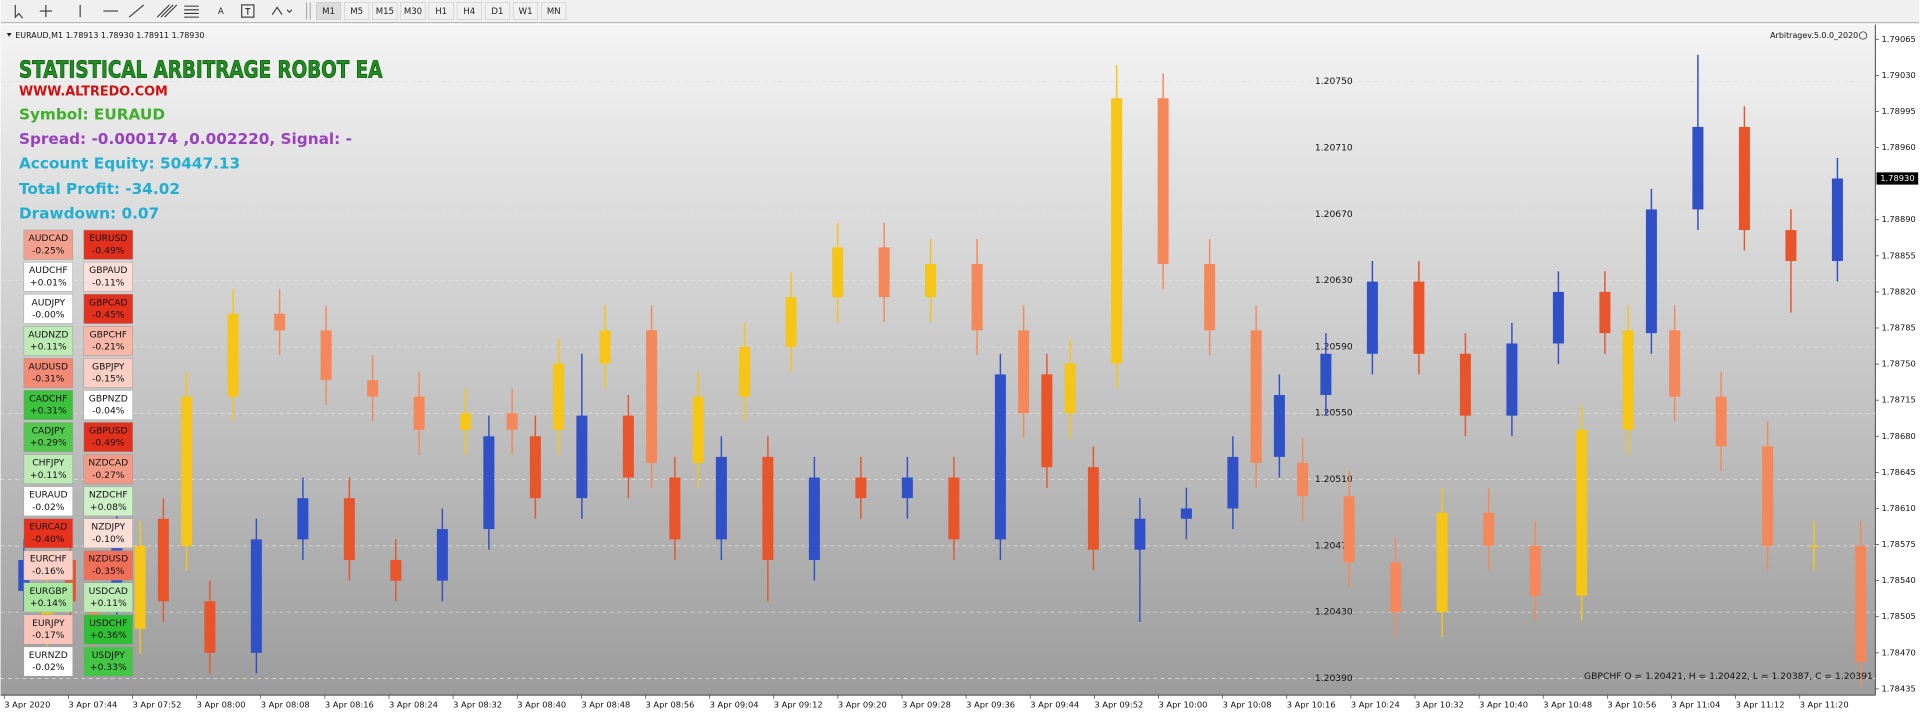 This screenshot has width=1920, height=722. What do you see at coordinates (282, 10) in the screenshot?
I see `arrows-tool` at bounding box center [282, 10].